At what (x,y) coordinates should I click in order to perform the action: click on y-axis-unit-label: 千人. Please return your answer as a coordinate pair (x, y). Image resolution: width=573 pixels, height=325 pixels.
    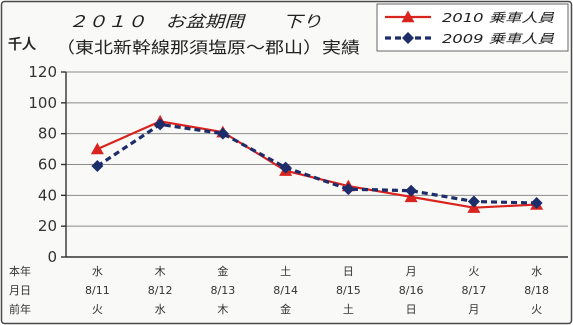
    Looking at the image, I should click on (22, 44).